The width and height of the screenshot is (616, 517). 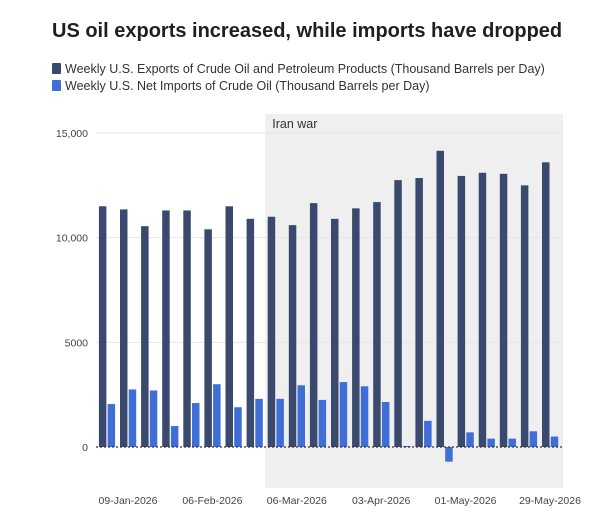 I want to click on y-tick-label: 0, so click(x=85, y=448).